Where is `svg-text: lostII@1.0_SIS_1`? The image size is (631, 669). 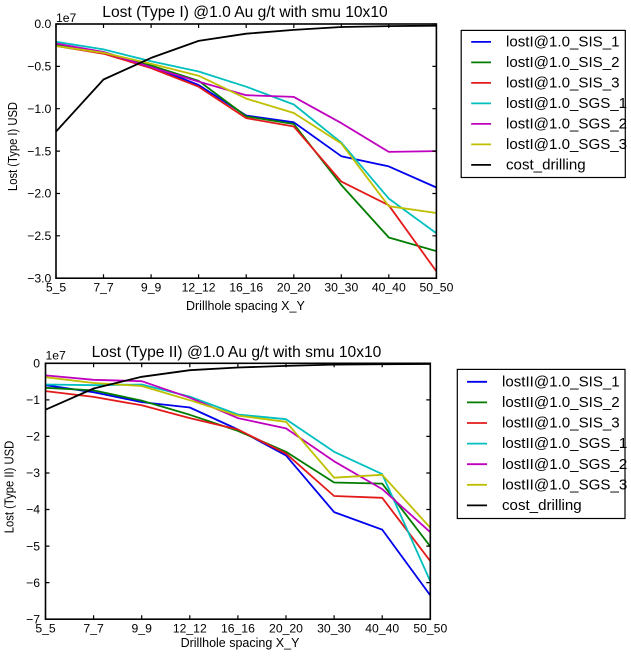
svg-text: lostII@1.0_SIS_1 is located at coordinates (561, 381).